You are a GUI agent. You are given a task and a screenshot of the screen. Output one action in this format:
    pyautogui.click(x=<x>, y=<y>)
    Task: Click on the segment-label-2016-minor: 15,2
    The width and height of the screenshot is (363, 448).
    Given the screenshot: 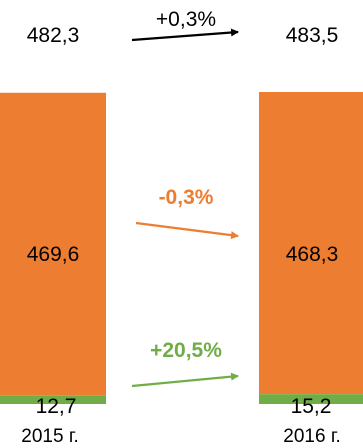 What is the action you would take?
    pyautogui.click(x=311, y=406)
    